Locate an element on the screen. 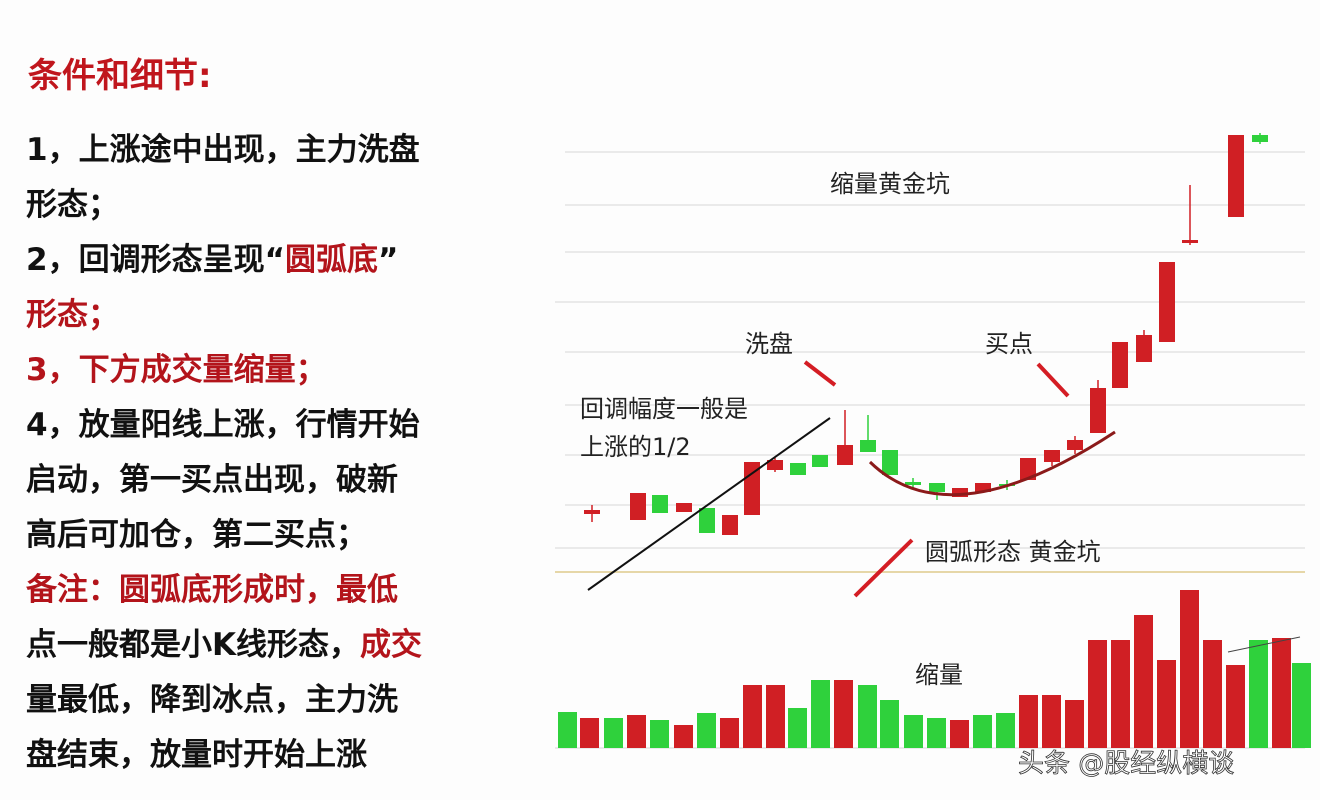 The image size is (1320, 800). title: 条件和细节: is located at coordinates (120, 76).